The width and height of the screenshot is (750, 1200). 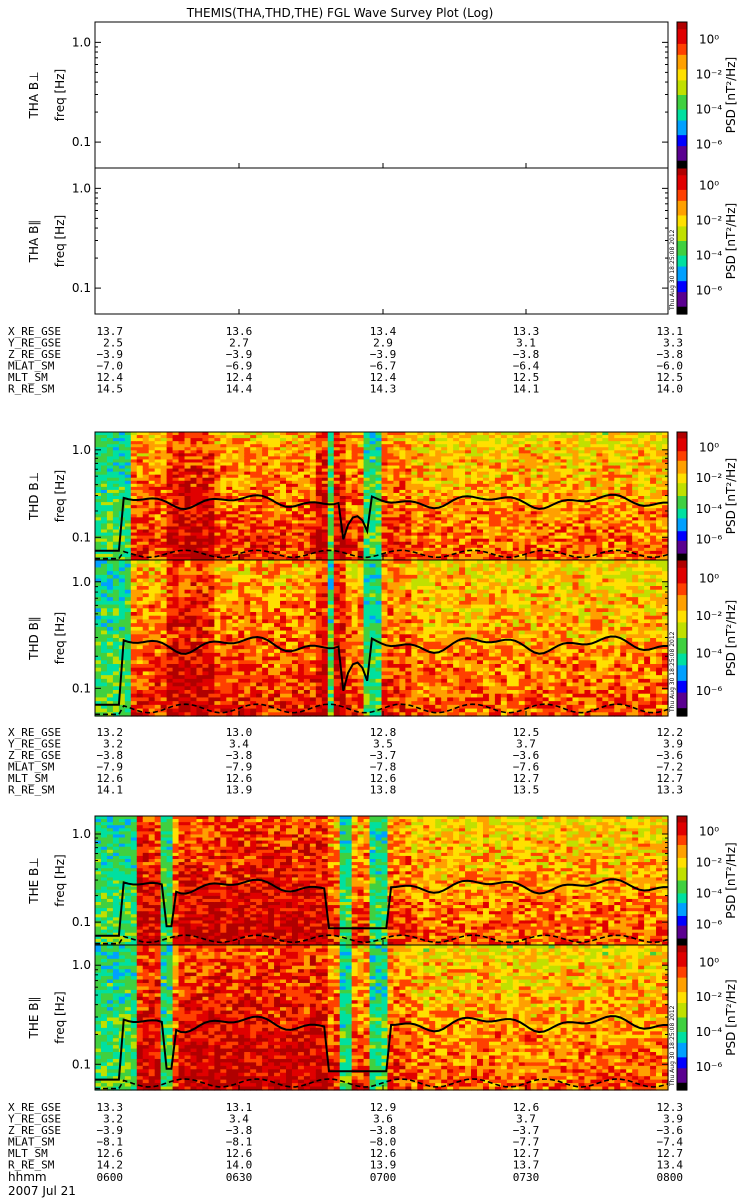 I want to click on colorbar-tick-label: 10⁻², so click(x=709, y=221).